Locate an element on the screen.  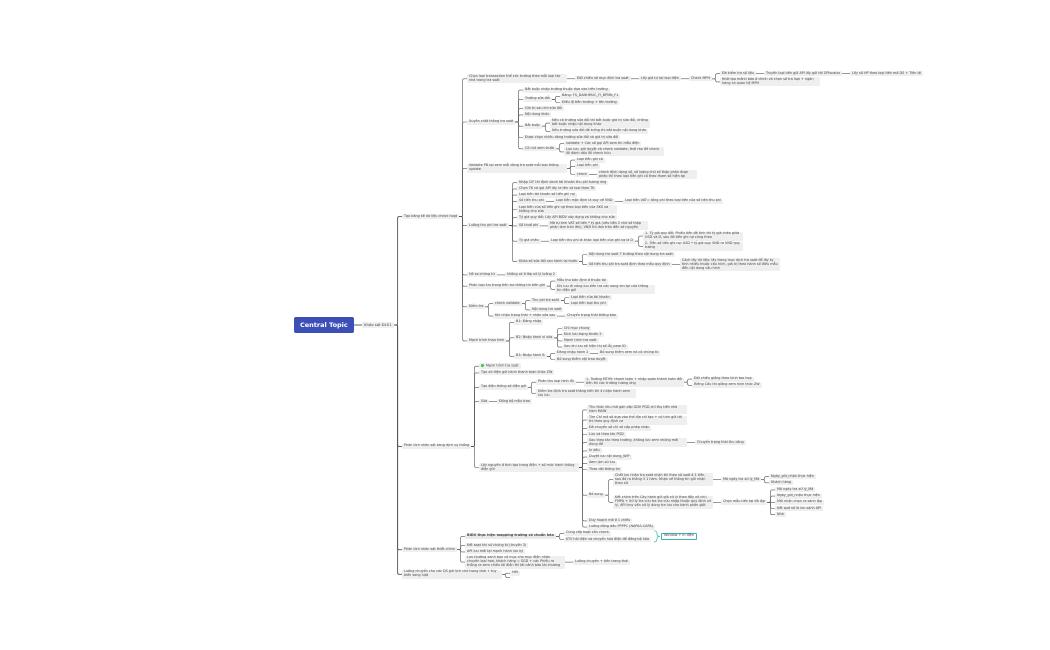
topic-node: Trường sửa đổi is located at coordinates (537, 99).